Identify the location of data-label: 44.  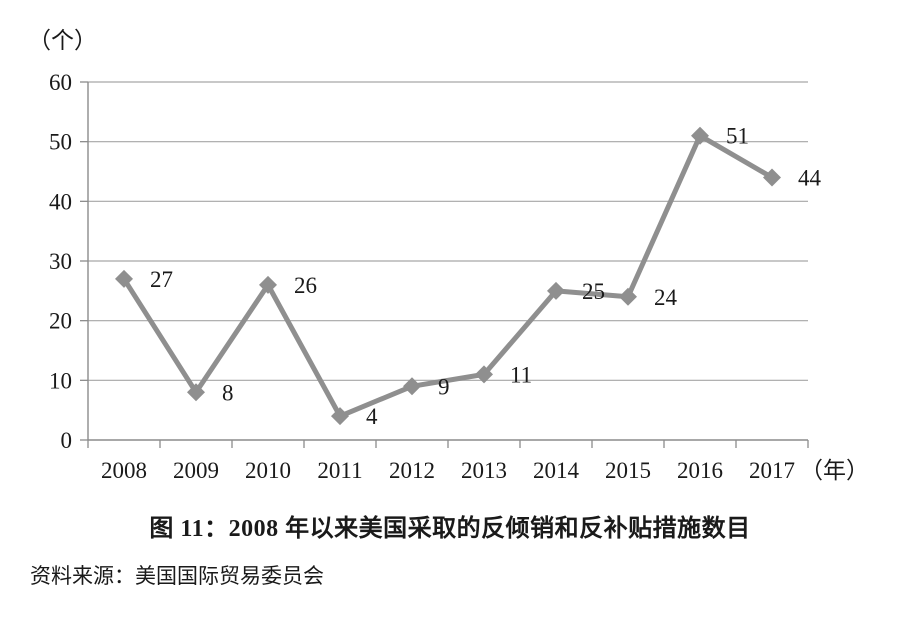
(810, 177).